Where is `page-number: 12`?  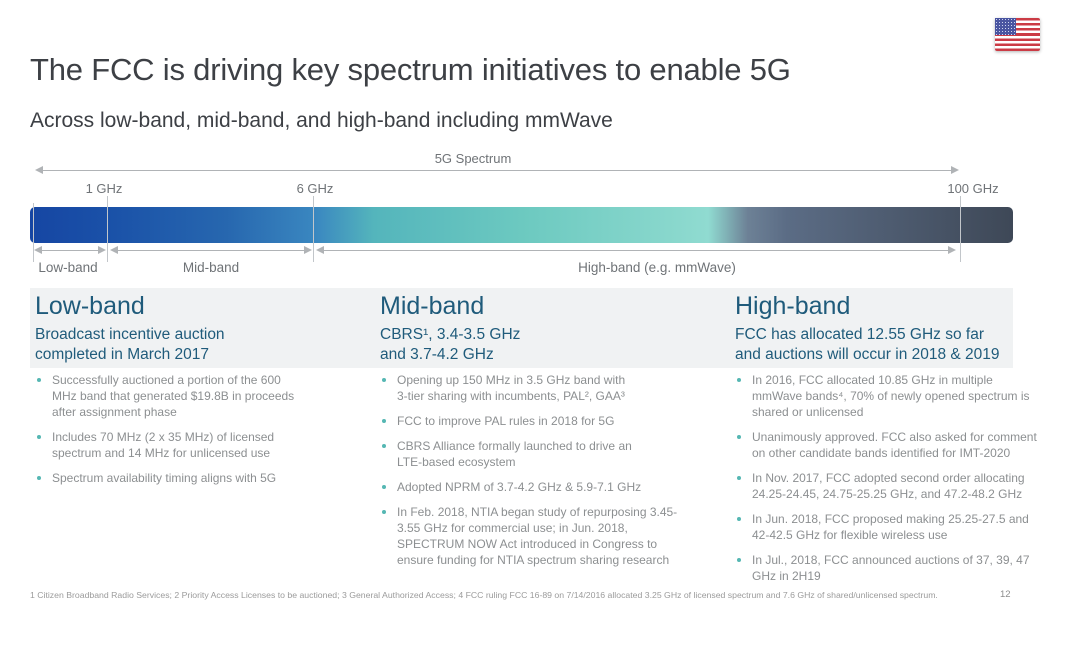 page-number: 12 is located at coordinates (1005, 594).